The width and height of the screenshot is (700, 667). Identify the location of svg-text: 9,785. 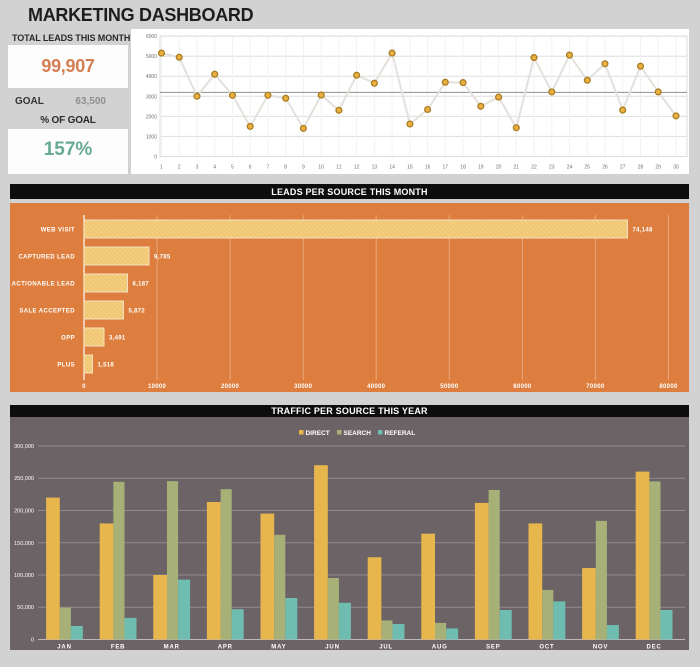
(162, 258).